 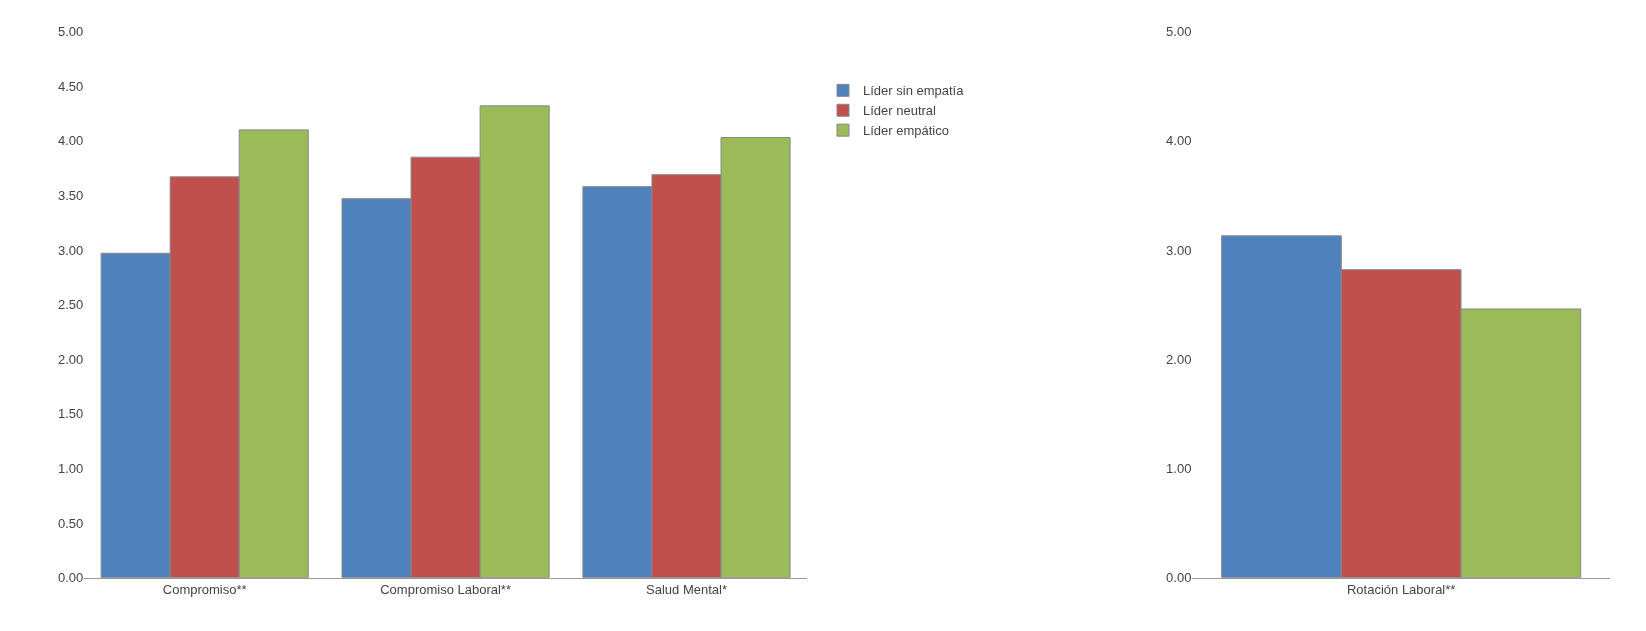 What do you see at coordinates (914, 91) in the screenshot?
I see `legend-label: Líder sin empatía` at bounding box center [914, 91].